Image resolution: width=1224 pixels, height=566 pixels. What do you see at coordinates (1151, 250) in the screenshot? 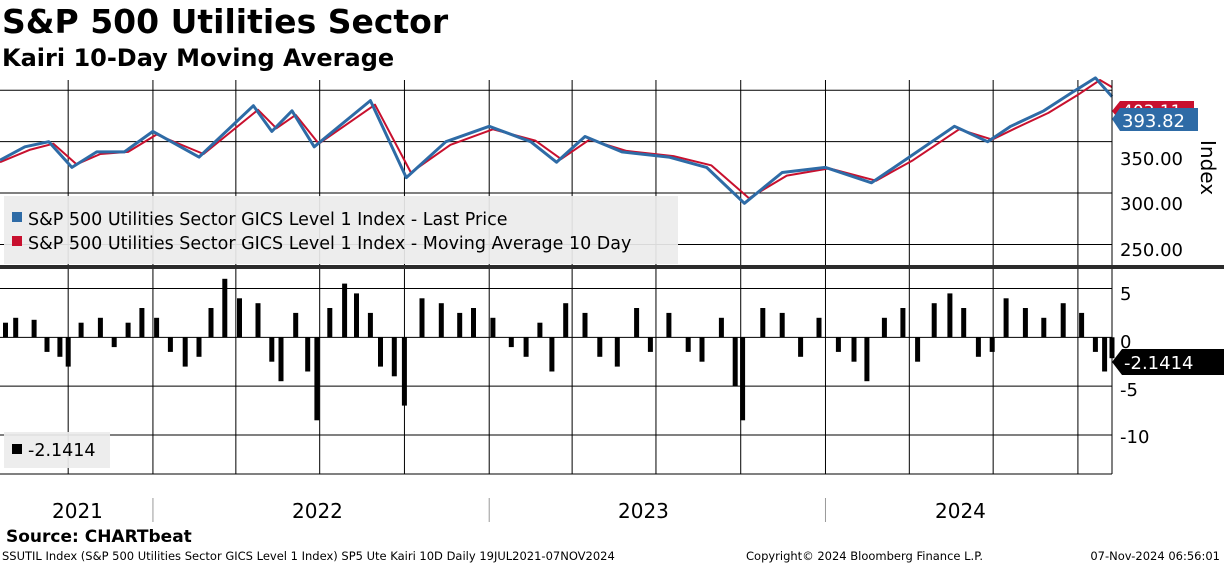
I see `y-tick-label: 250.00` at bounding box center [1151, 250].